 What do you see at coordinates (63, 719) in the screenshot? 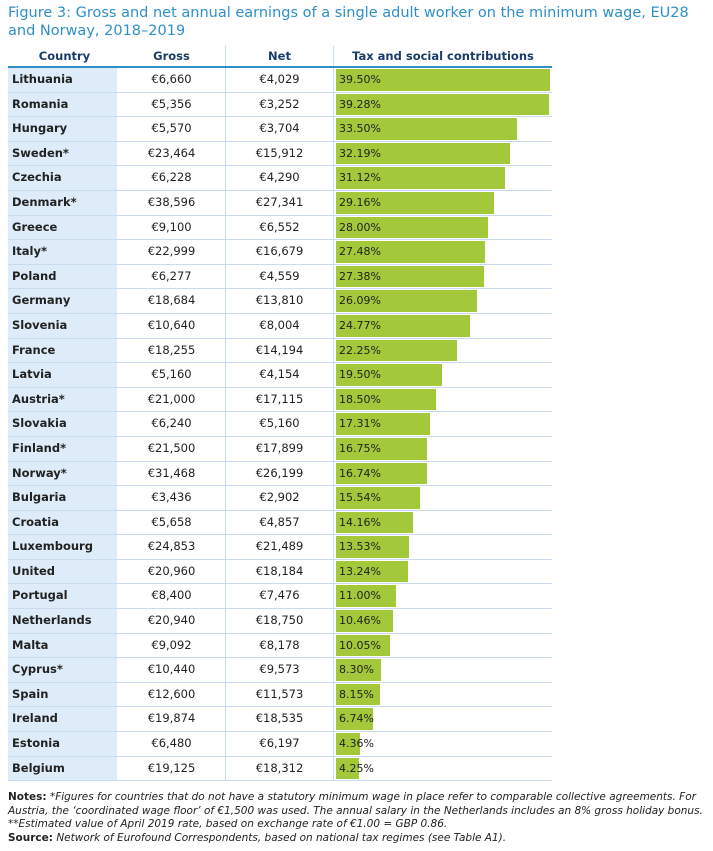
I see `country-cell: Ireland` at bounding box center [63, 719].